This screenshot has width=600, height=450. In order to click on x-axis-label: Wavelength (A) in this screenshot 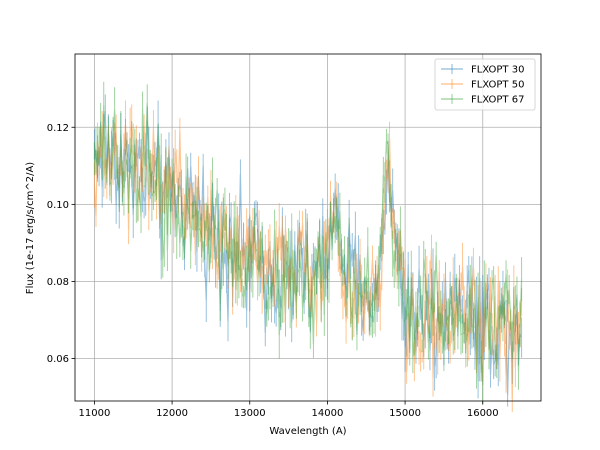, I will do `click(307, 431)`.